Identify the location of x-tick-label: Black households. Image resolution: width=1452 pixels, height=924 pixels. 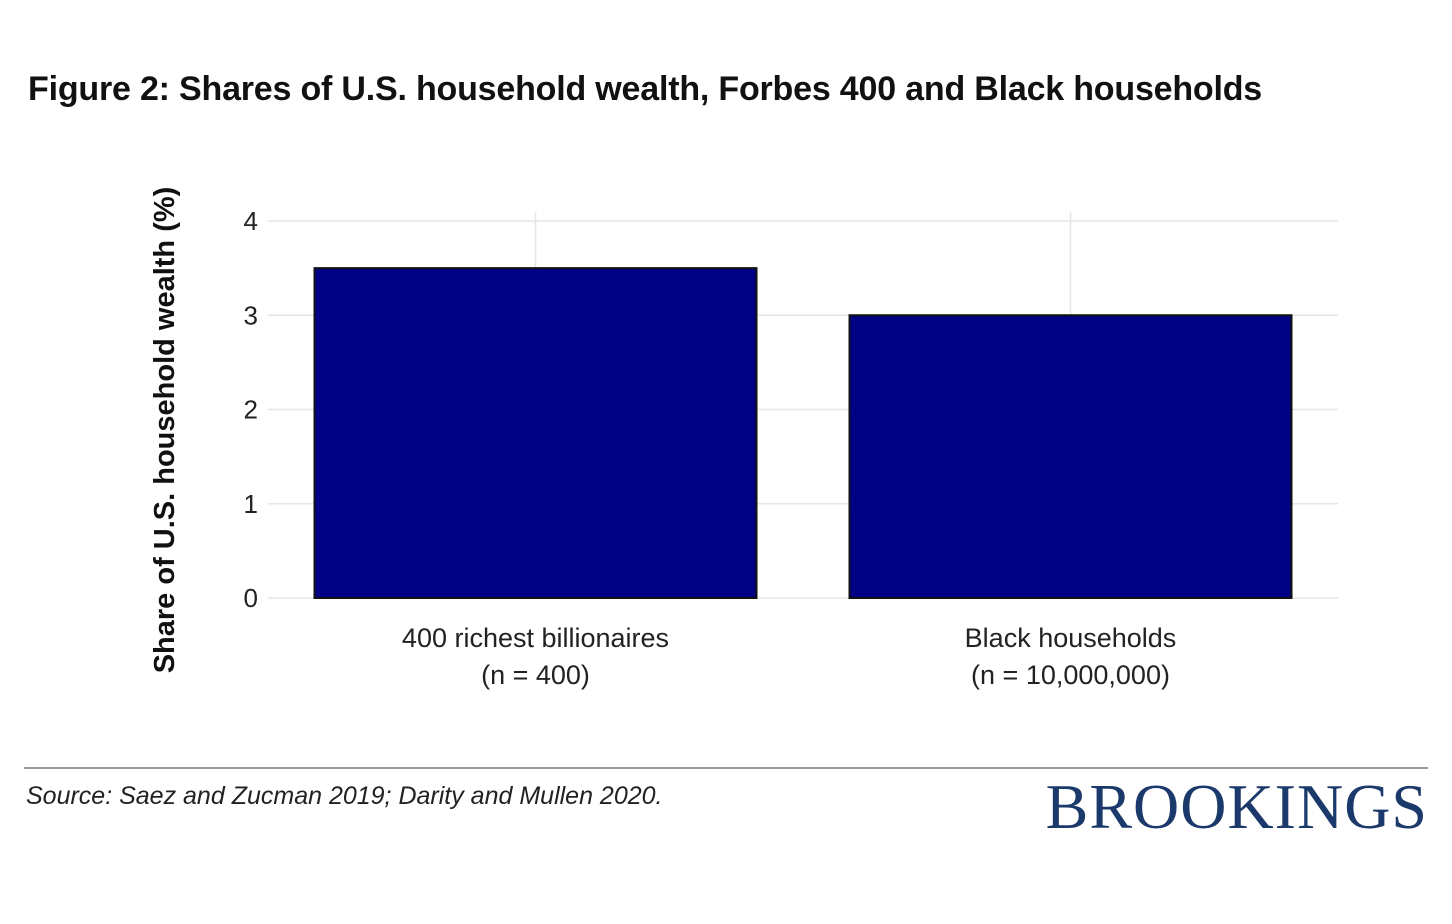
(1071, 638).